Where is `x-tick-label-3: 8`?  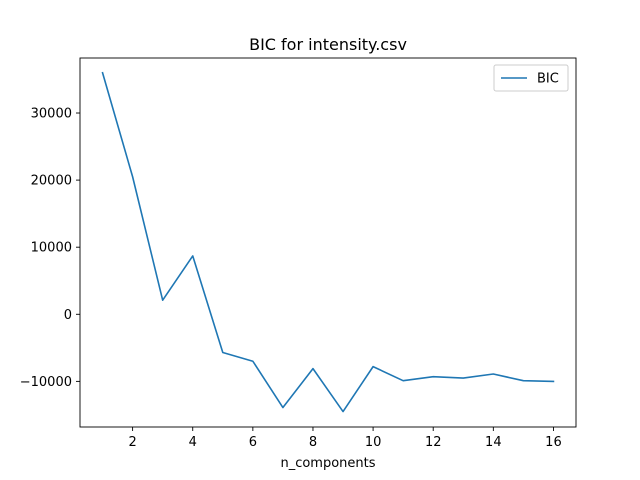
x-tick-label-3: 8 is located at coordinates (313, 442).